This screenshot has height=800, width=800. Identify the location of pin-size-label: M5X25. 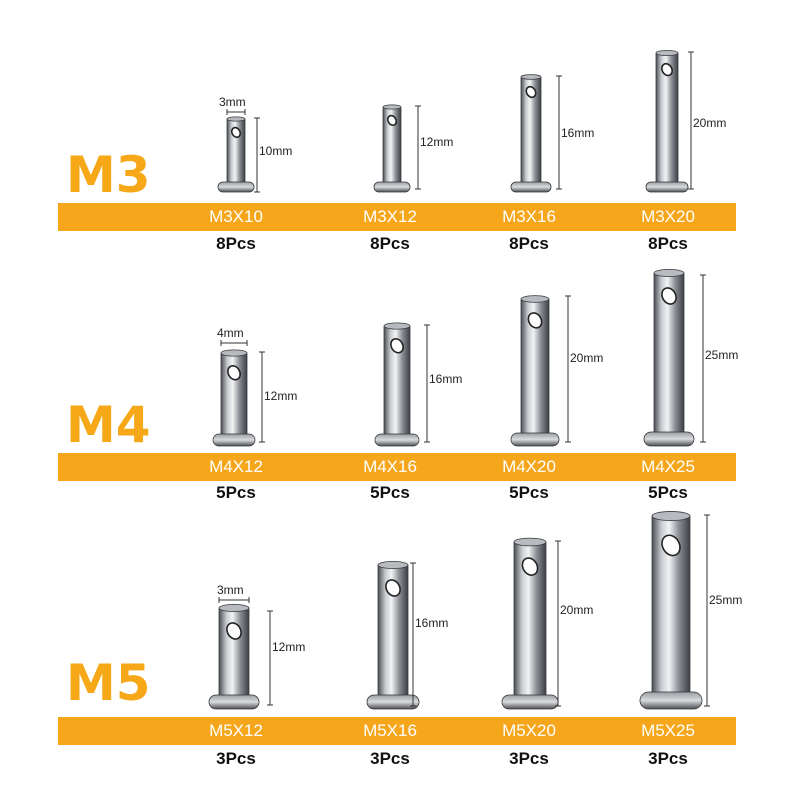
(668, 730).